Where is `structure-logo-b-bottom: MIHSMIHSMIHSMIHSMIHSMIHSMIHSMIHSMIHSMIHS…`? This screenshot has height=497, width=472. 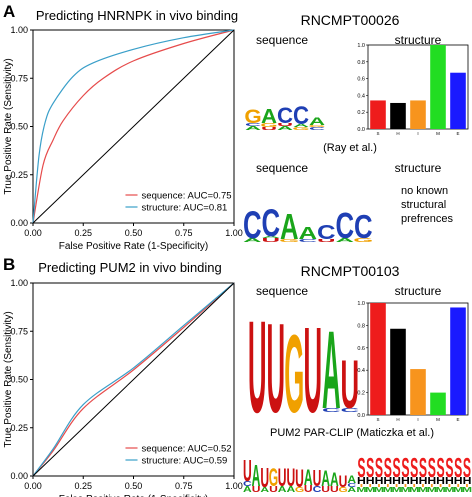 structure-logo-b-bottom: MIHSMIHSMIHSMIHSMIHSMIHSMIHSMIHSMIHSMIHS… is located at coordinates (414, 473).